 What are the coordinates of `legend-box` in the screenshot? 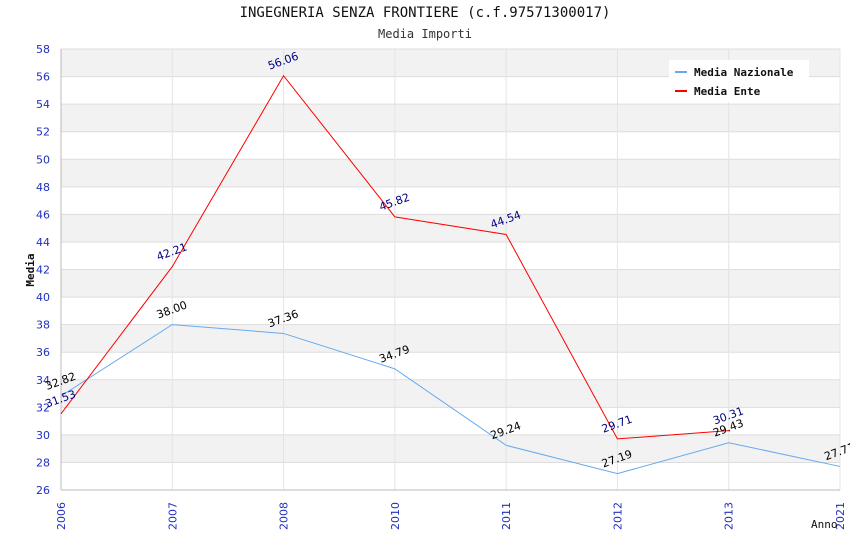 It's located at (739, 81).